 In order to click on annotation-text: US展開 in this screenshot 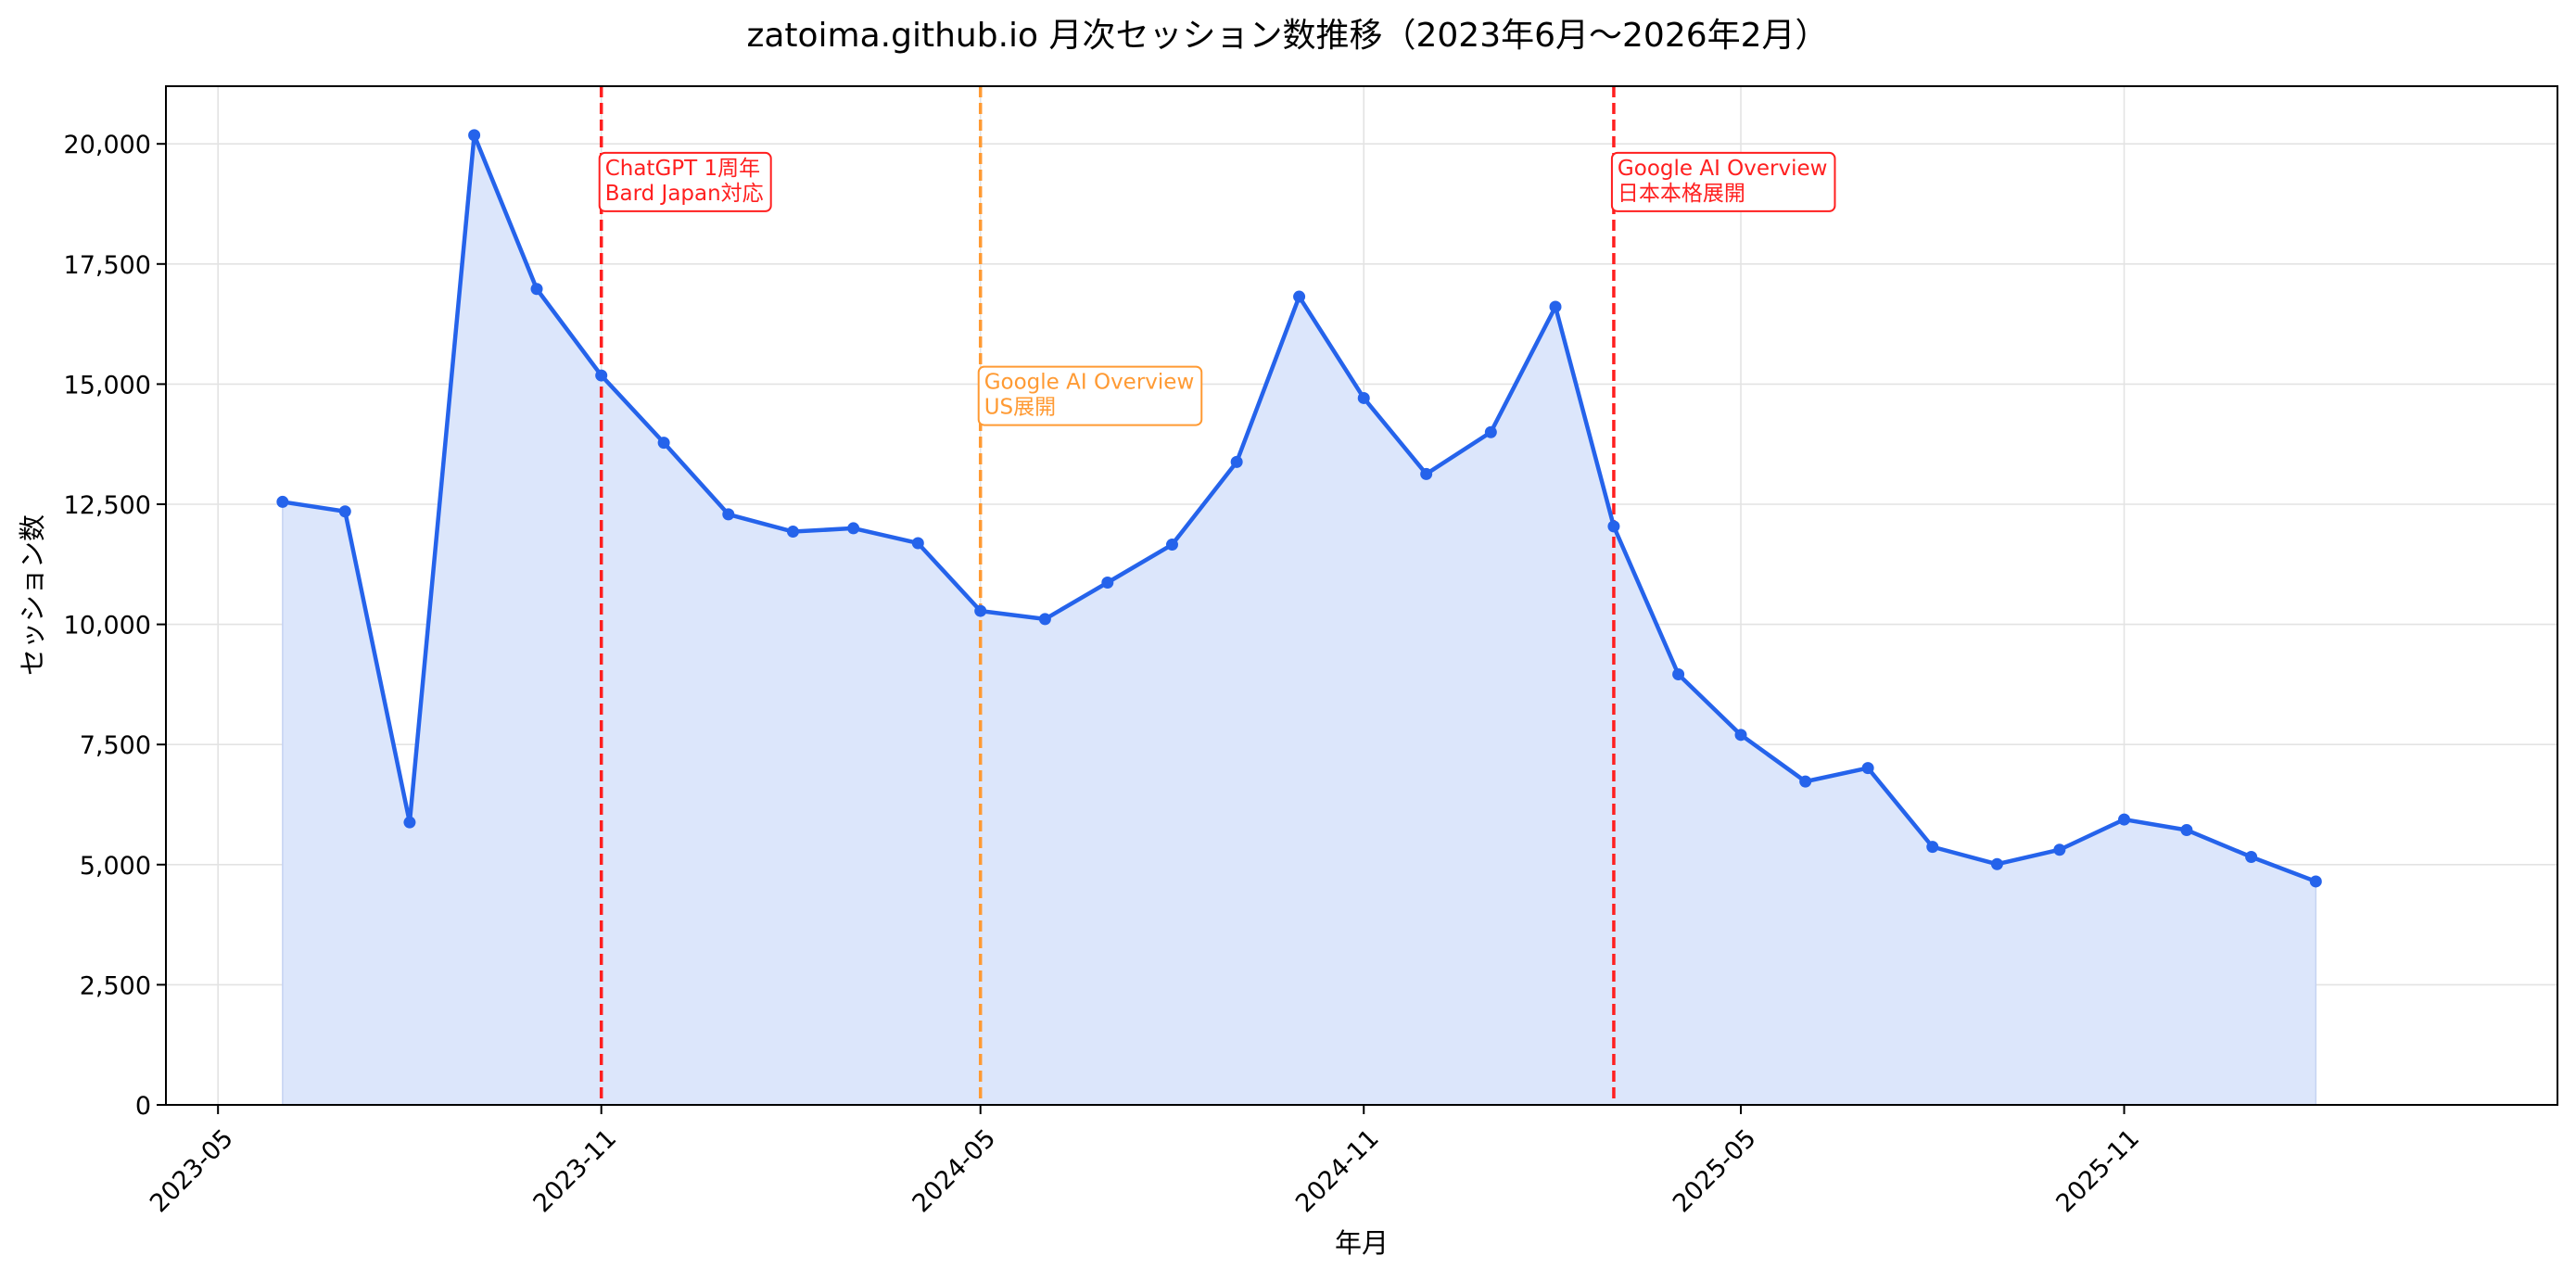, I will do `click(1020, 408)`.